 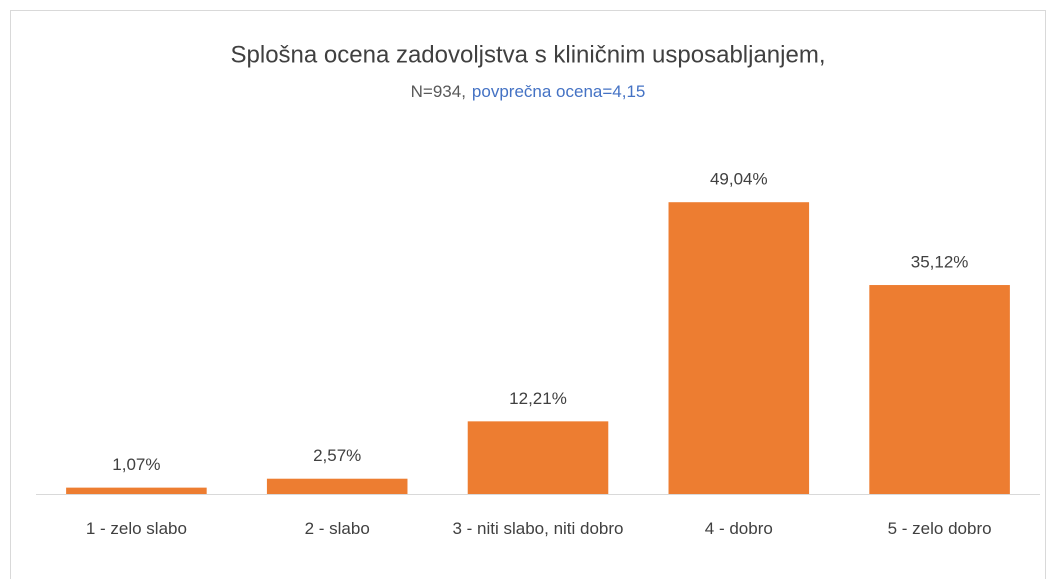 What do you see at coordinates (538, 398) in the screenshot?
I see `data-label: 12,21%` at bounding box center [538, 398].